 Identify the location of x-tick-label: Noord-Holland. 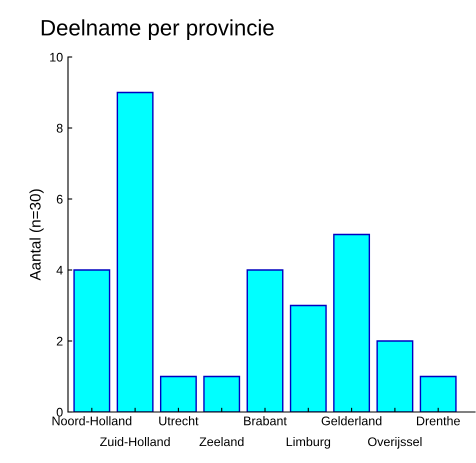
(92, 421).